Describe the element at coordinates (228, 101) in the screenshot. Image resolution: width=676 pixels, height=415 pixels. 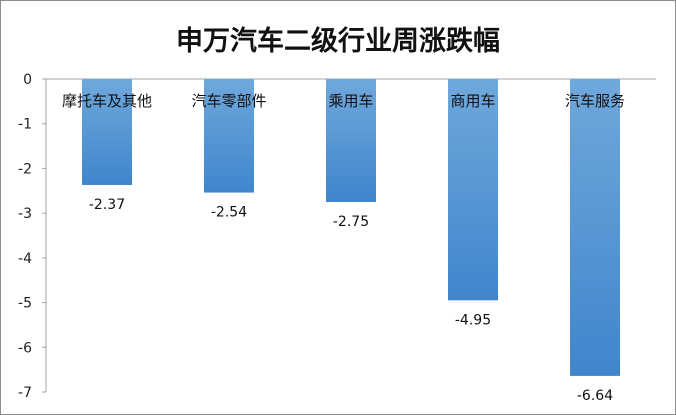
I see `category-label: 汽车零部件` at that location.